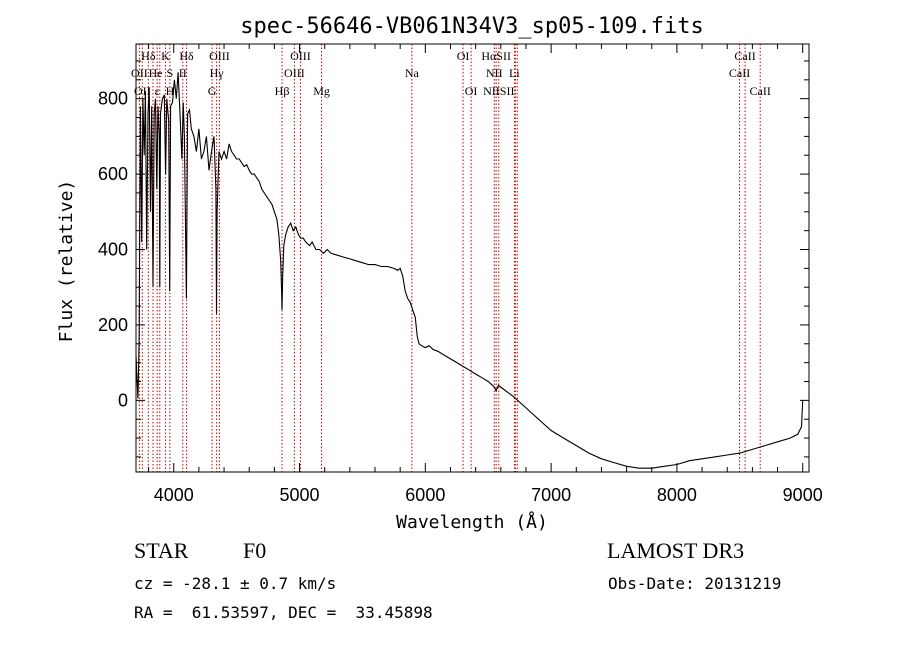 The width and height of the screenshot is (900, 649). What do you see at coordinates (169, 73) in the screenshot?
I see `marker-label-11: S` at bounding box center [169, 73].